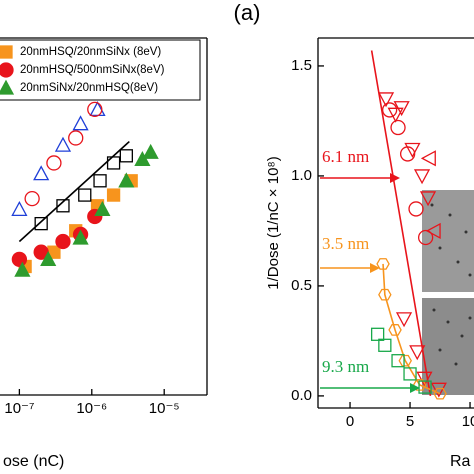  Describe the element at coordinates (33, 461) in the screenshot. I see `x-axis-label: ose (nC)` at that location.